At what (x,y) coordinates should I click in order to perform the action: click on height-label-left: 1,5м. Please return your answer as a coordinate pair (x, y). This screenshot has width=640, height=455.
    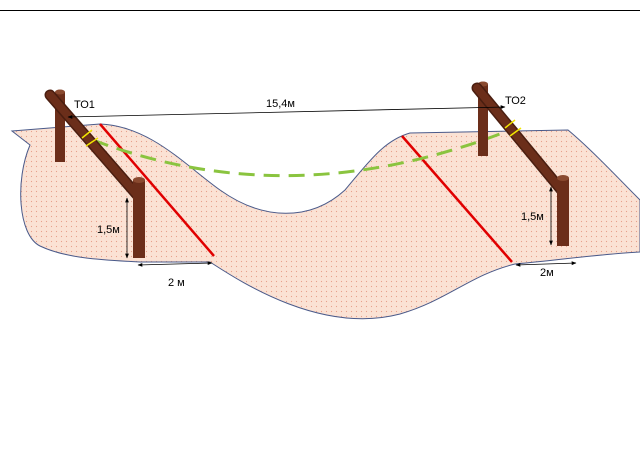
    Looking at the image, I should click on (108, 230).